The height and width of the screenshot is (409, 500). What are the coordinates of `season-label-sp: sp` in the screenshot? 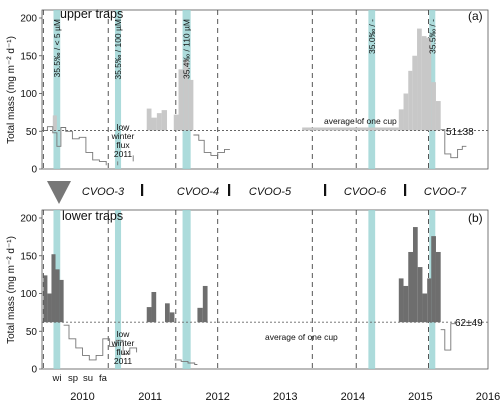 It's located at (73, 378).